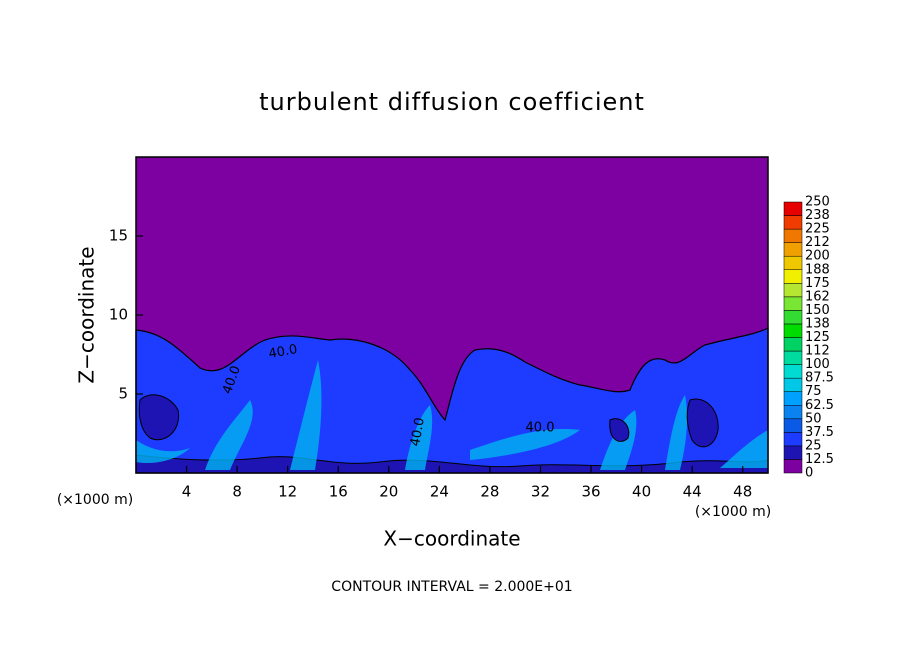 The image size is (904, 654). Describe the element at coordinates (118, 315) in the screenshot. I see `y-tick-label: 10` at that location.